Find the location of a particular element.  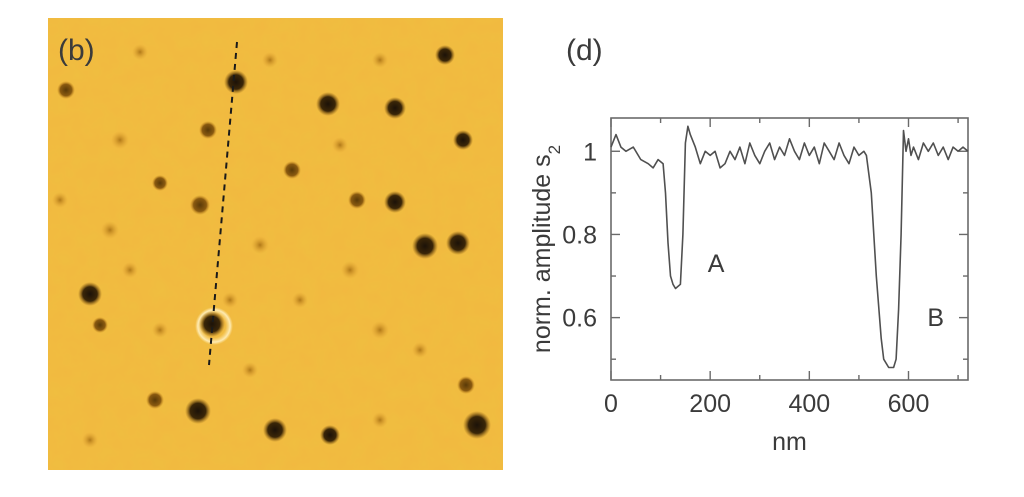

x-tick-label: 600 is located at coordinates (909, 404).